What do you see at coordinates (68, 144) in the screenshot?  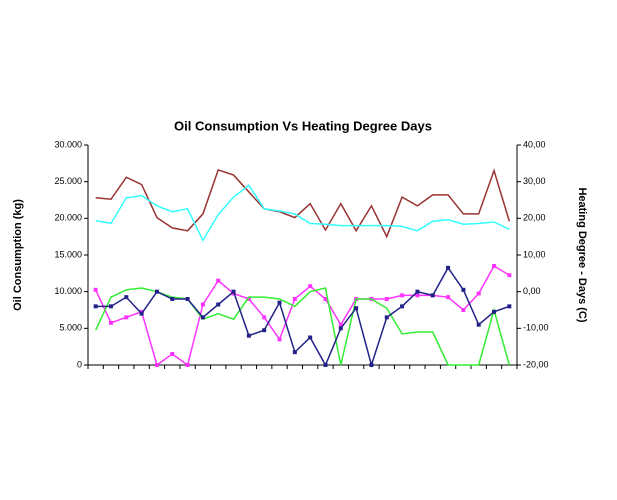 I see `y-tick-label: 30.000` at bounding box center [68, 144].